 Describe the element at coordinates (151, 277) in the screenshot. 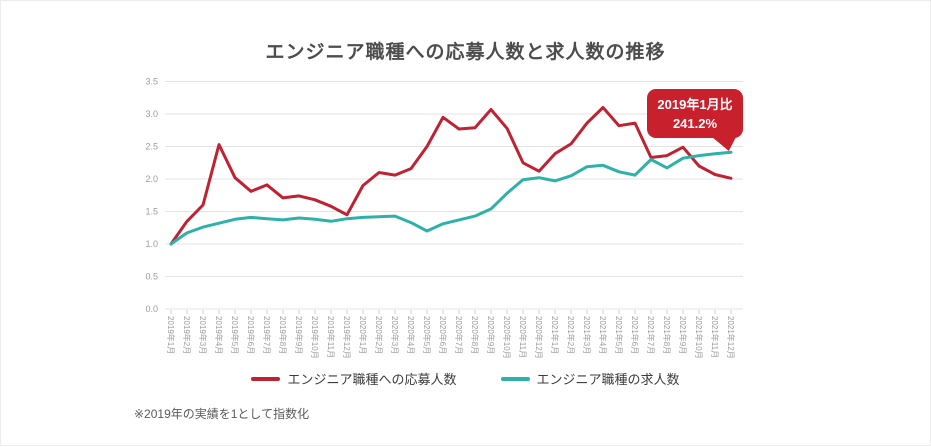

I see `y-tick-label: 0.5` at that location.